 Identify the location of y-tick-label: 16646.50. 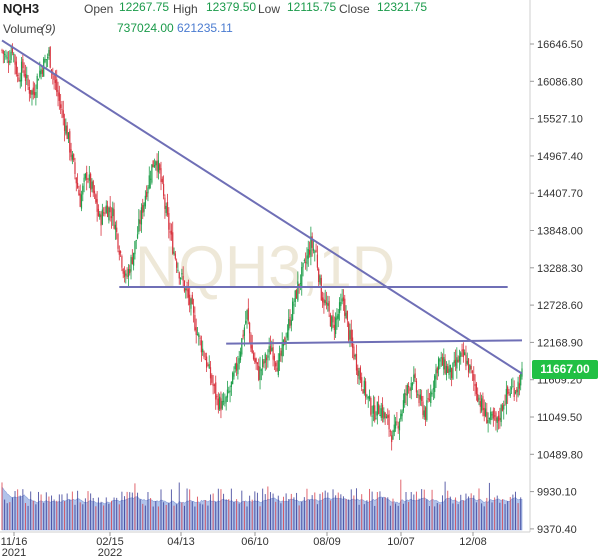
(560, 45).